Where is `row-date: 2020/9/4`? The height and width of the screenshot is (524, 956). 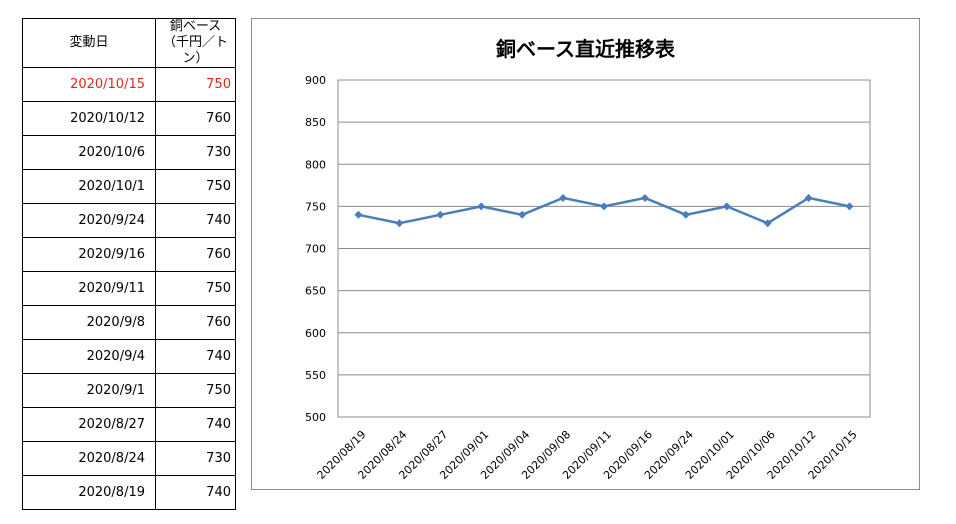
row-date: 2020/9/4 is located at coordinates (89, 356).